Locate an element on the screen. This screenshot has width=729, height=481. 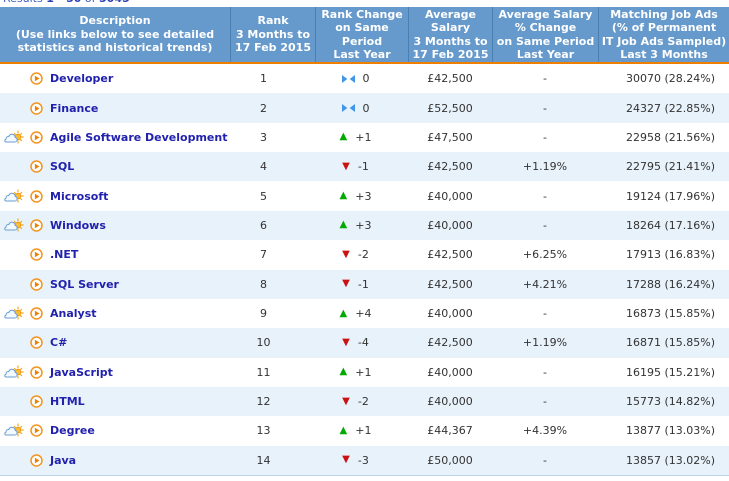
rank-change-cell: ▼ -3 is located at coordinates (361, 460).